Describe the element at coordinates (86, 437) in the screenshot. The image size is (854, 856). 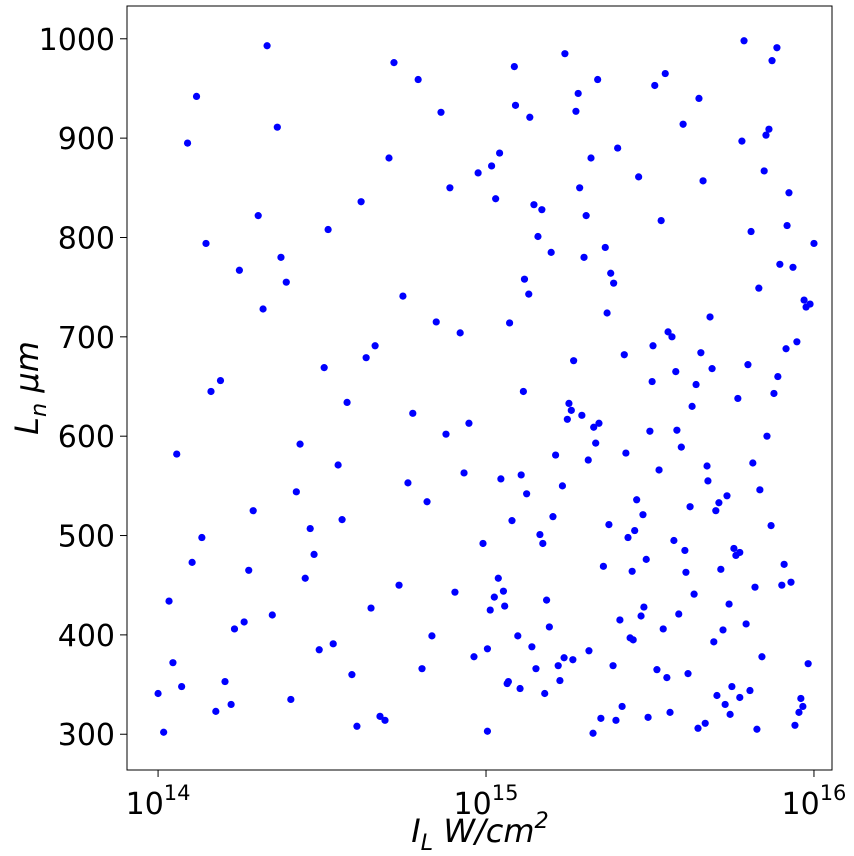
I see `y-tick-label: 600` at that location.